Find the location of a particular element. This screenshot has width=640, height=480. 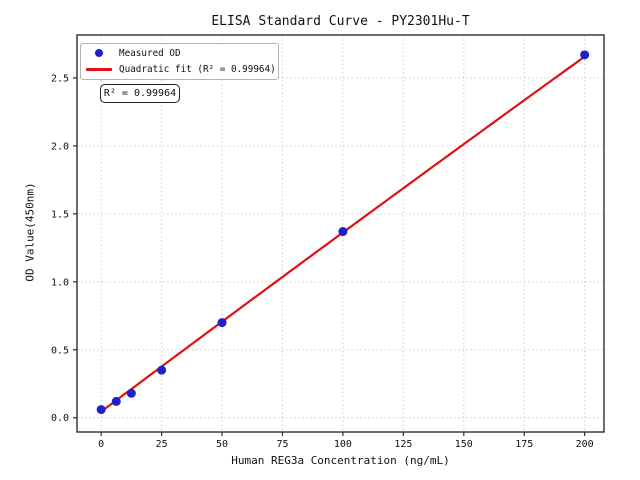

x-tick-label: 25 is located at coordinates (162, 444).